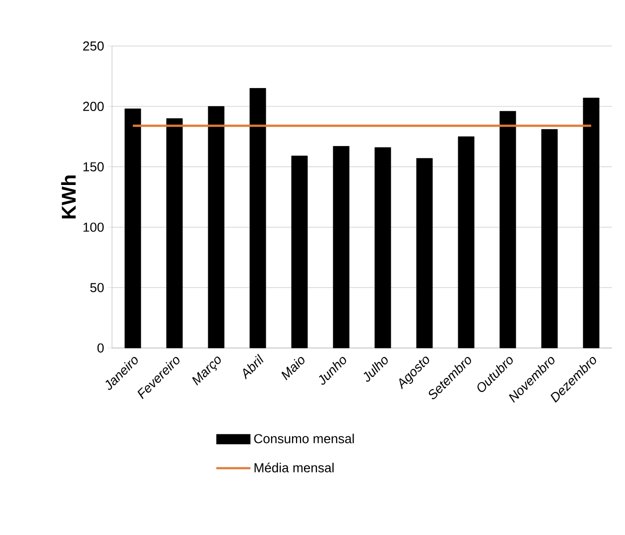 Image resolution: width=625 pixels, height=535 pixels. Describe the element at coordinates (94, 167) in the screenshot. I see `y-tick-label: 150` at that location.